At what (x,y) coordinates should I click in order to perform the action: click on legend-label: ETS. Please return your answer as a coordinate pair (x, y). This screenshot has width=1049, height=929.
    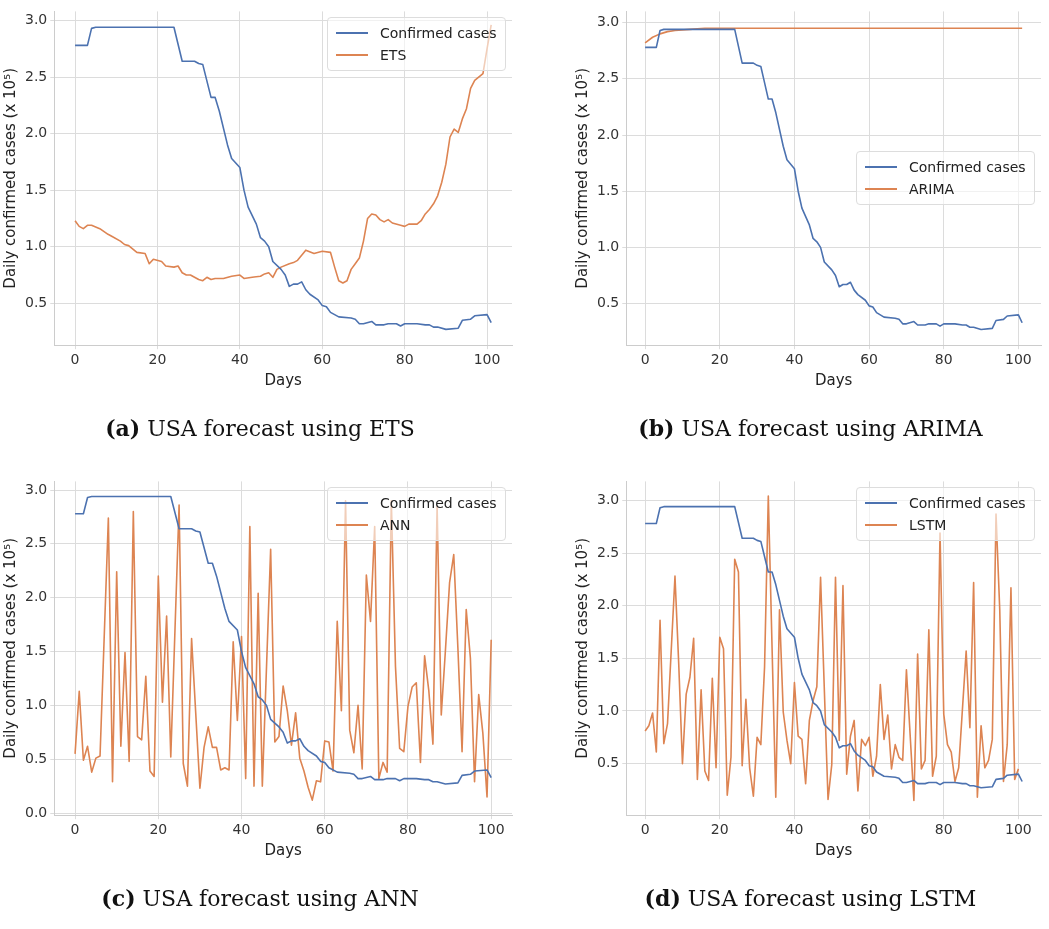
    Looking at the image, I should click on (393, 56).